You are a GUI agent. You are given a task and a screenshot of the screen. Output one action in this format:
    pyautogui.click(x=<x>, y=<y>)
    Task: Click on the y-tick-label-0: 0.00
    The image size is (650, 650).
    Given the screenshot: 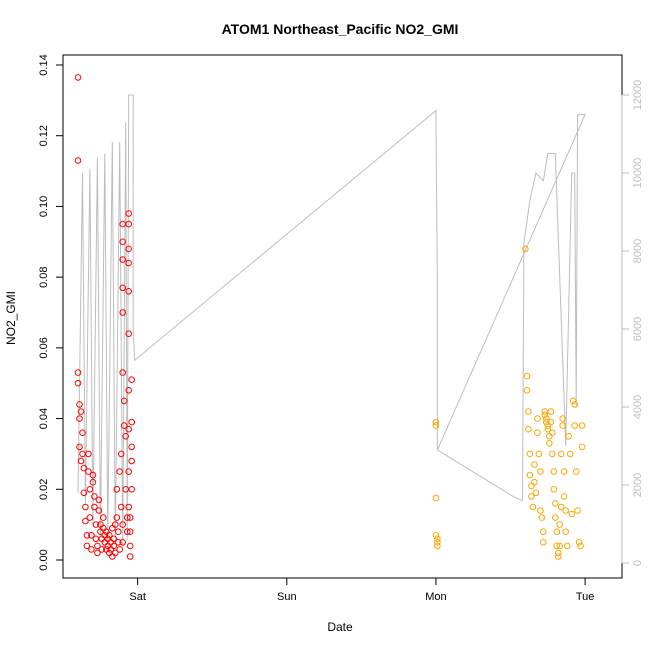 What is the action you would take?
    pyautogui.click(x=44, y=559)
    